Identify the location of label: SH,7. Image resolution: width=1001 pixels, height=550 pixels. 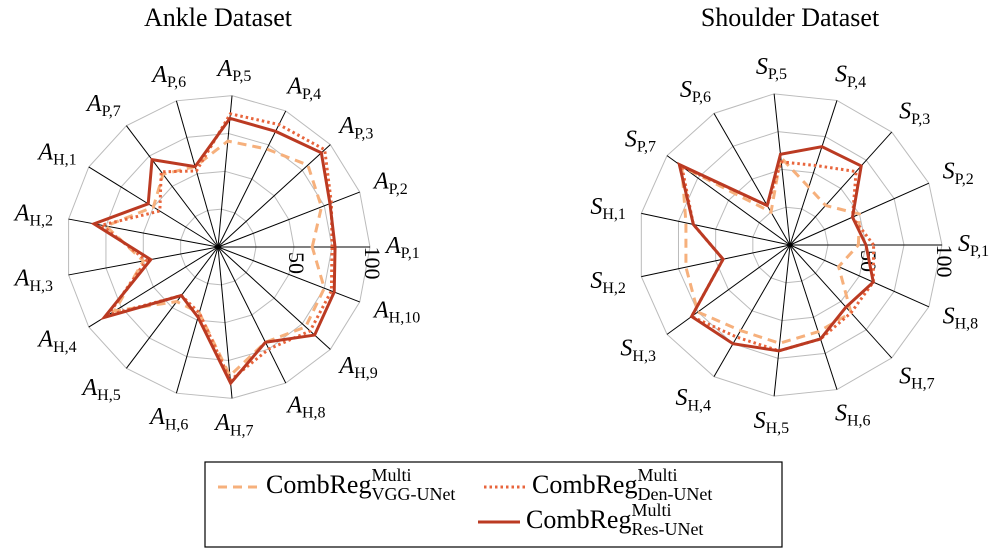
(917, 377).